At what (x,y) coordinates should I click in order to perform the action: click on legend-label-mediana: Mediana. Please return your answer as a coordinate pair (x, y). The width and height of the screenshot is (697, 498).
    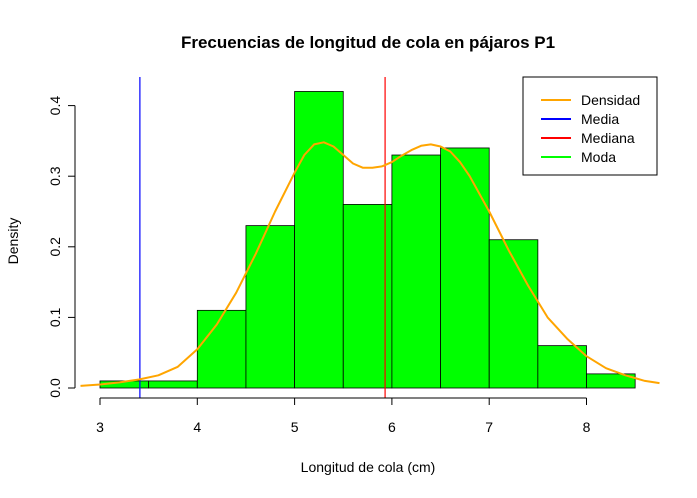
    Looking at the image, I should click on (608, 138).